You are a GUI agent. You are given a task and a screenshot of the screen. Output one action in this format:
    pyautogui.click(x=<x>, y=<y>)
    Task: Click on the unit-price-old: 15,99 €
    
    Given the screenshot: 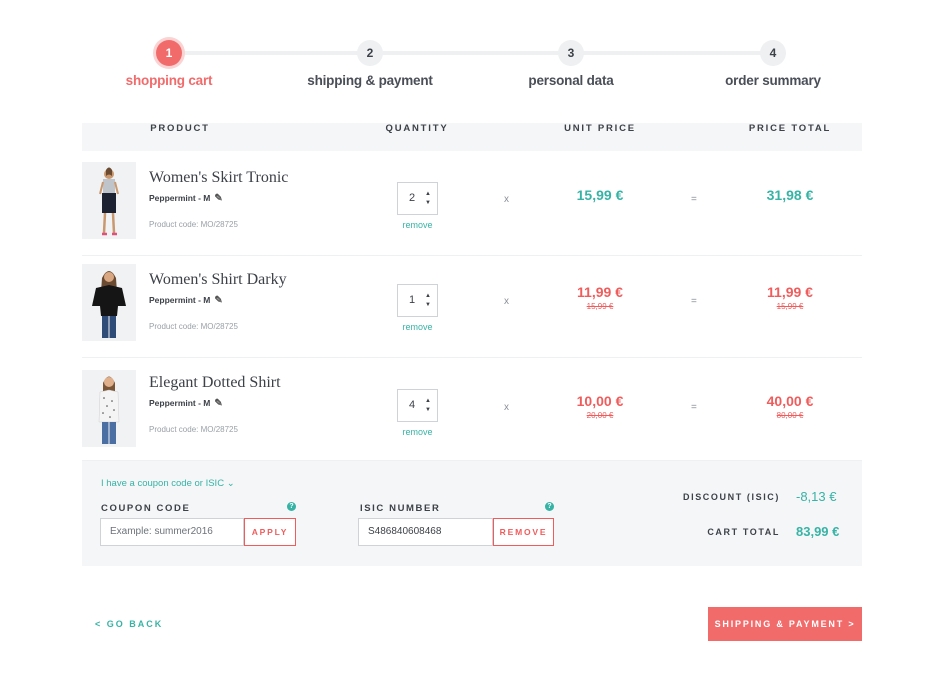 What is the action you would take?
    pyautogui.click(x=600, y=306)
    